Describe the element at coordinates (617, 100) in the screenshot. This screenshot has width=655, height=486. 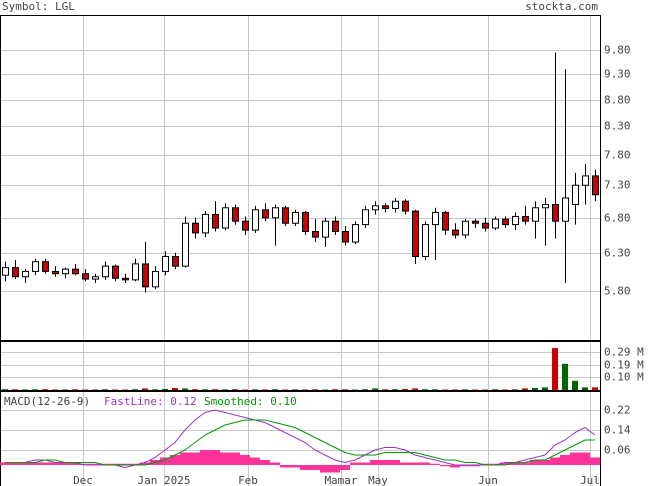
I see `y-tick-label: 8.80` at that location.